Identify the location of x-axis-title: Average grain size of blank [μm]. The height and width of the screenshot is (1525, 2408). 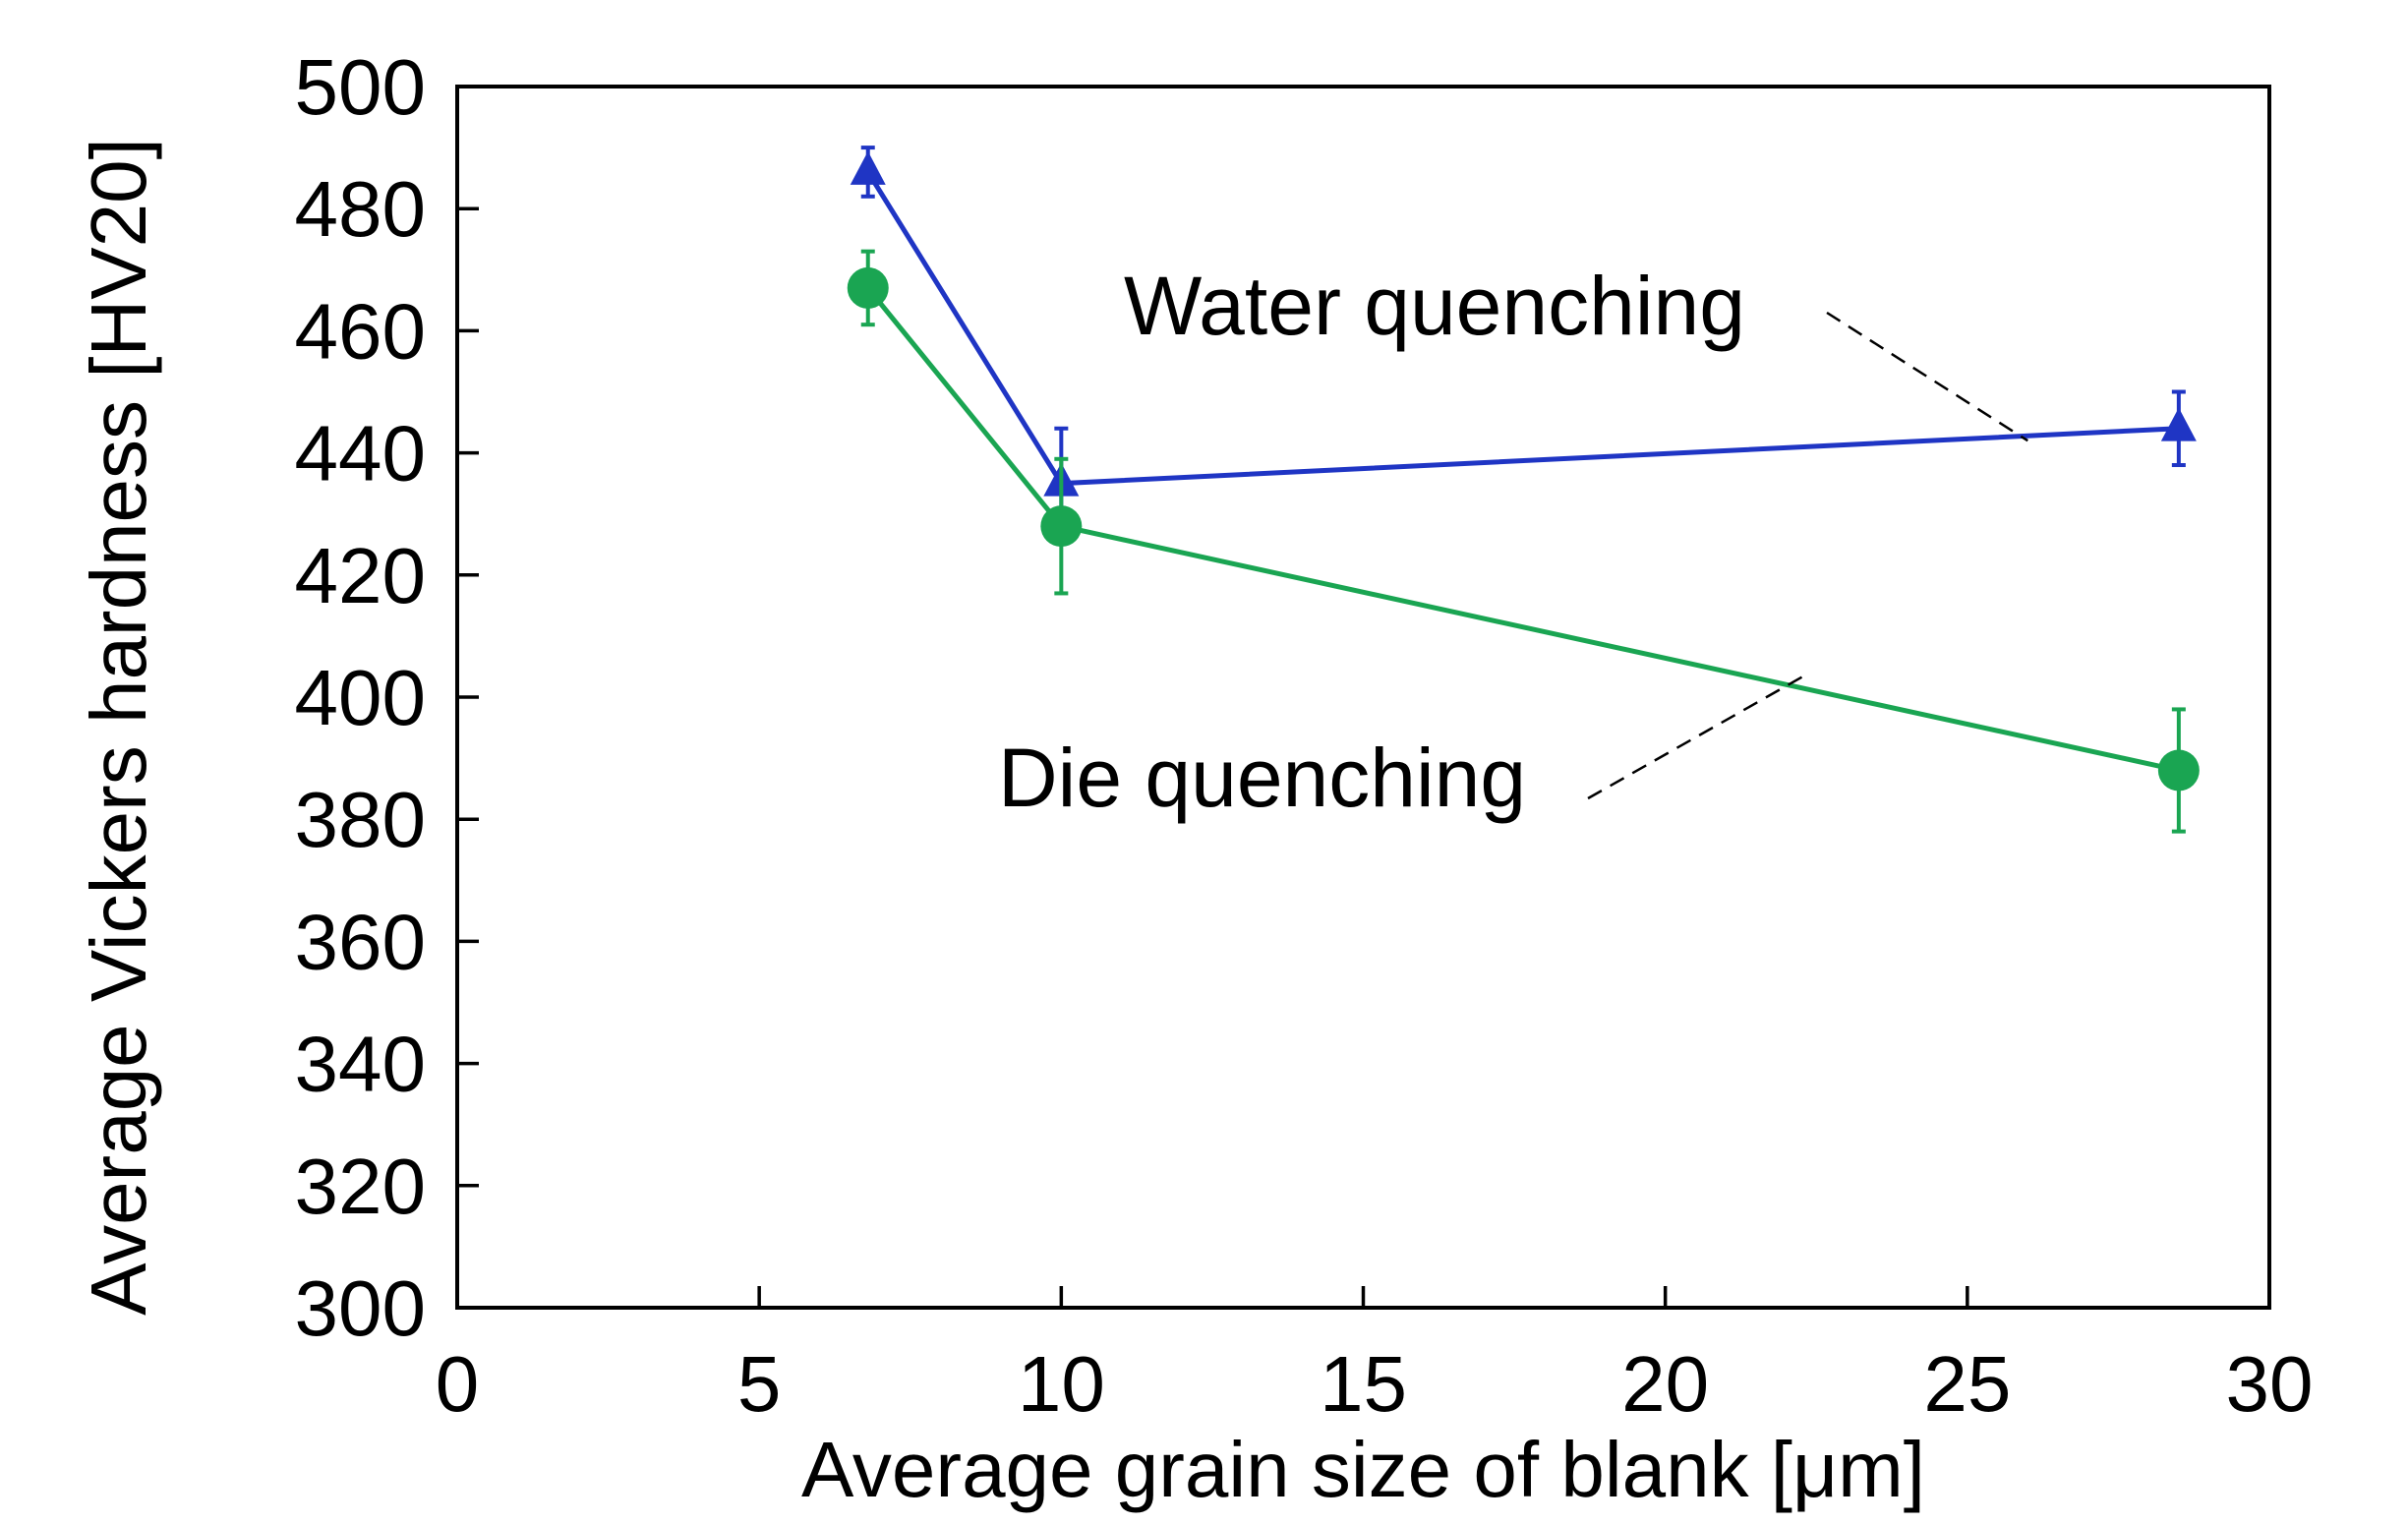
(1363, 1469).